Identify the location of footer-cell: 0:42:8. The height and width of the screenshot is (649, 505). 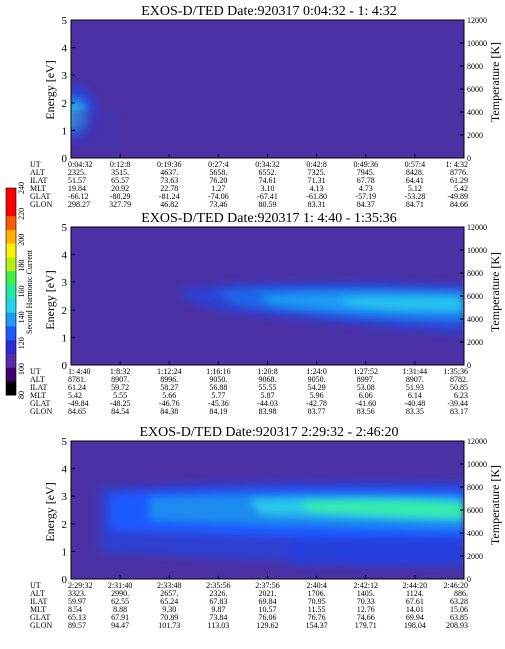
(316, 164).